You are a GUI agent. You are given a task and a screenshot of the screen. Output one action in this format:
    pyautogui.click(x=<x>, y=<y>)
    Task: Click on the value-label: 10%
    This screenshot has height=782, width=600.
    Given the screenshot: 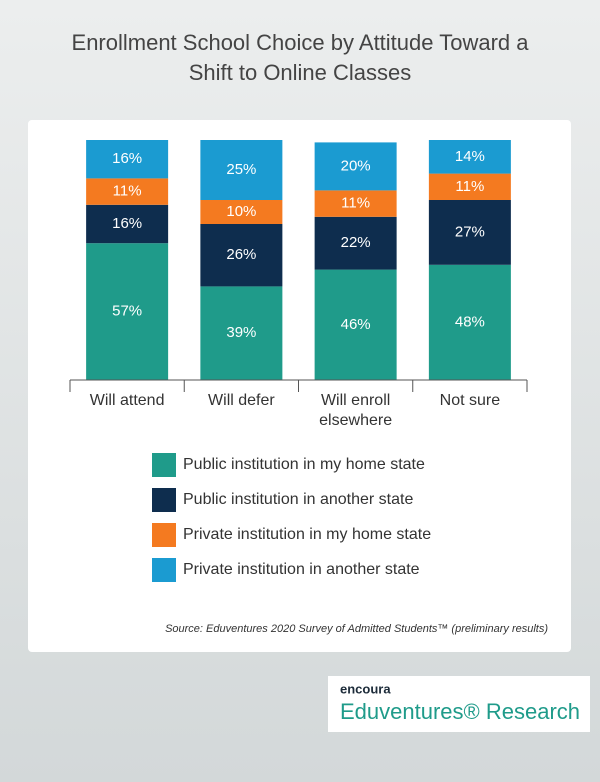 What is the action you would take?
    pyautogui.click(x=241, y=211)
    